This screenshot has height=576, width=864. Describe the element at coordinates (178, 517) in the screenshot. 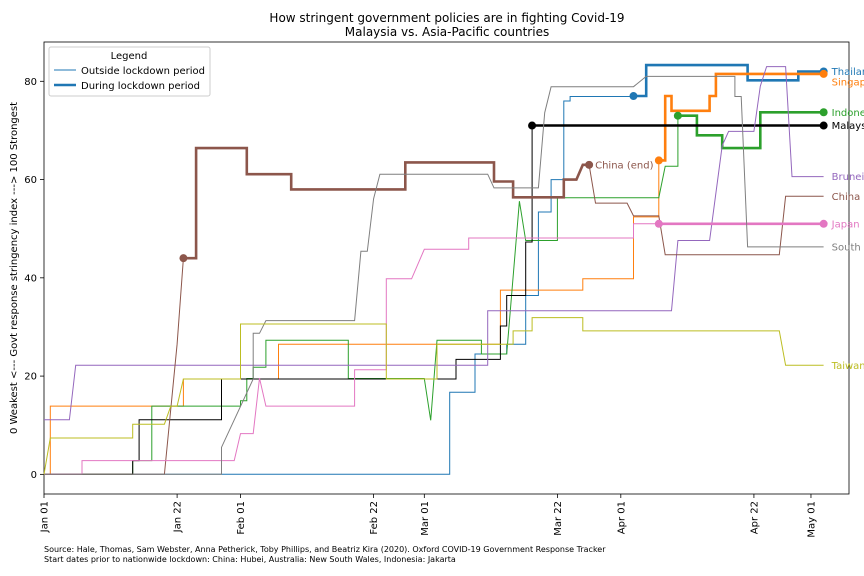

I see `x-tick-label: Jan 22` at that location.